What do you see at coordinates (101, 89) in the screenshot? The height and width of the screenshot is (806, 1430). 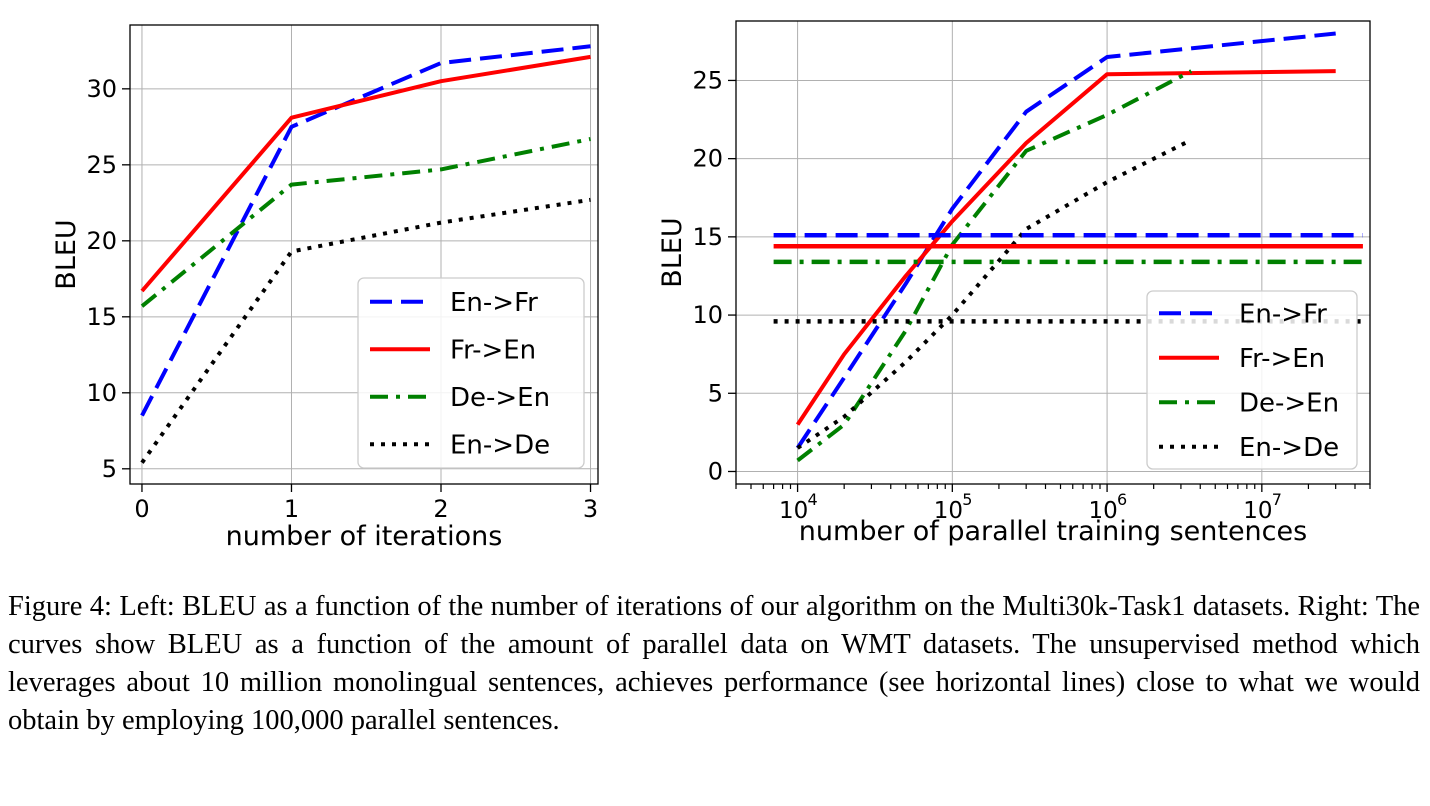 I see `y-tick-label: 30` at bounding box center [101, 89].